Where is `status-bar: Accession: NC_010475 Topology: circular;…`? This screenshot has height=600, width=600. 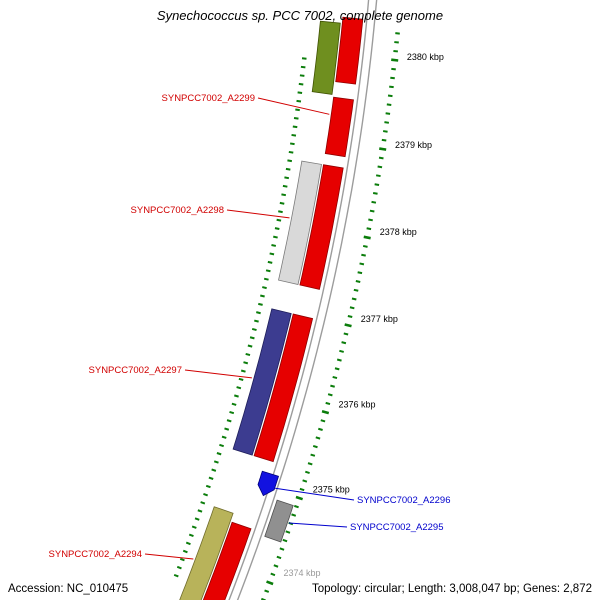
status-bar: Accession: NC_010475 Topology: circular;… is located at coordinates (300, 589).